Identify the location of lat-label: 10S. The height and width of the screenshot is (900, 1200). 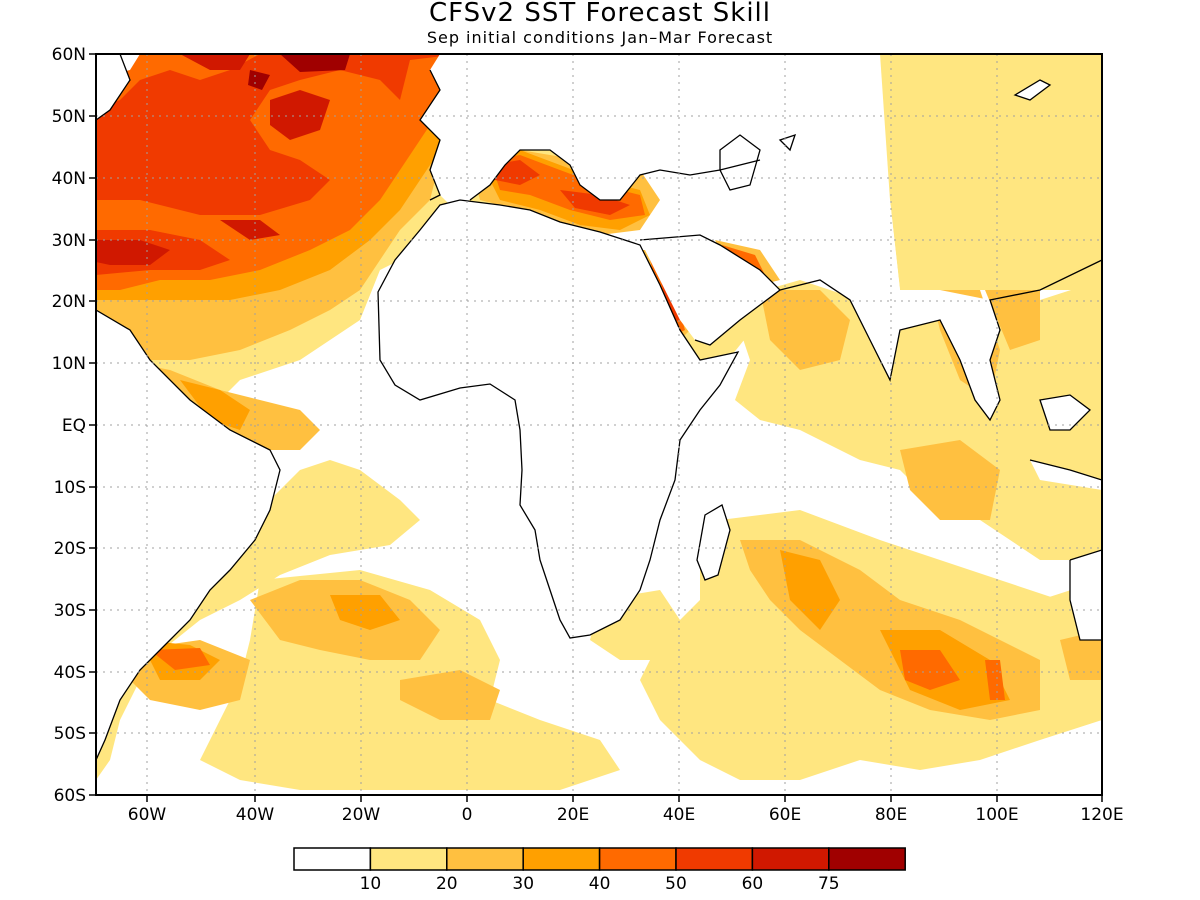
(70, 488).